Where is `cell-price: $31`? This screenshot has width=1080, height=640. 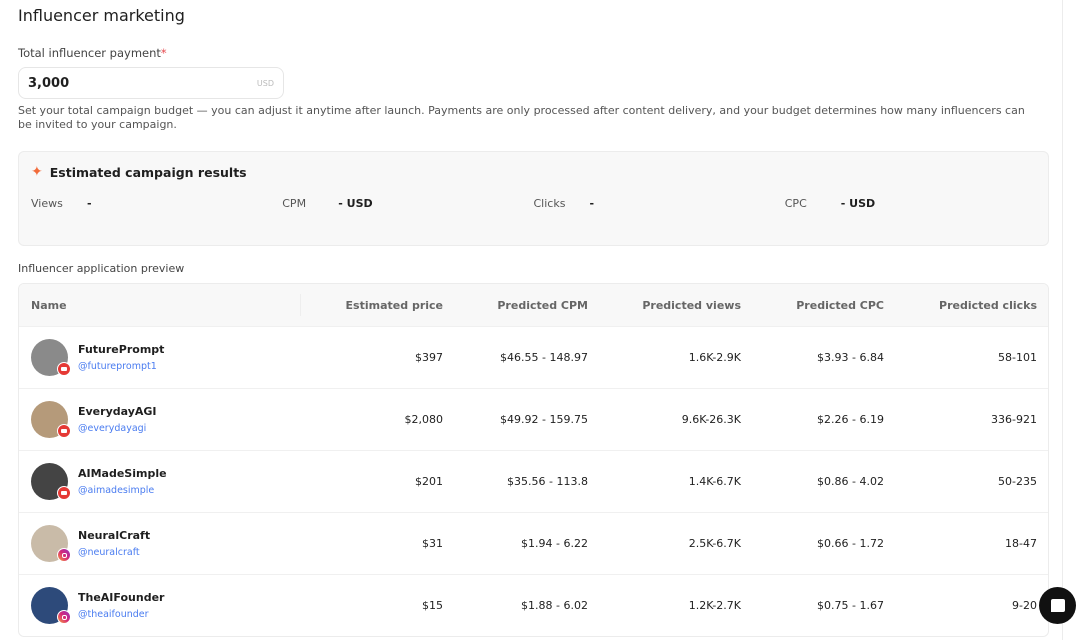
cell-price: $31 is located at coordinates (432, 543).